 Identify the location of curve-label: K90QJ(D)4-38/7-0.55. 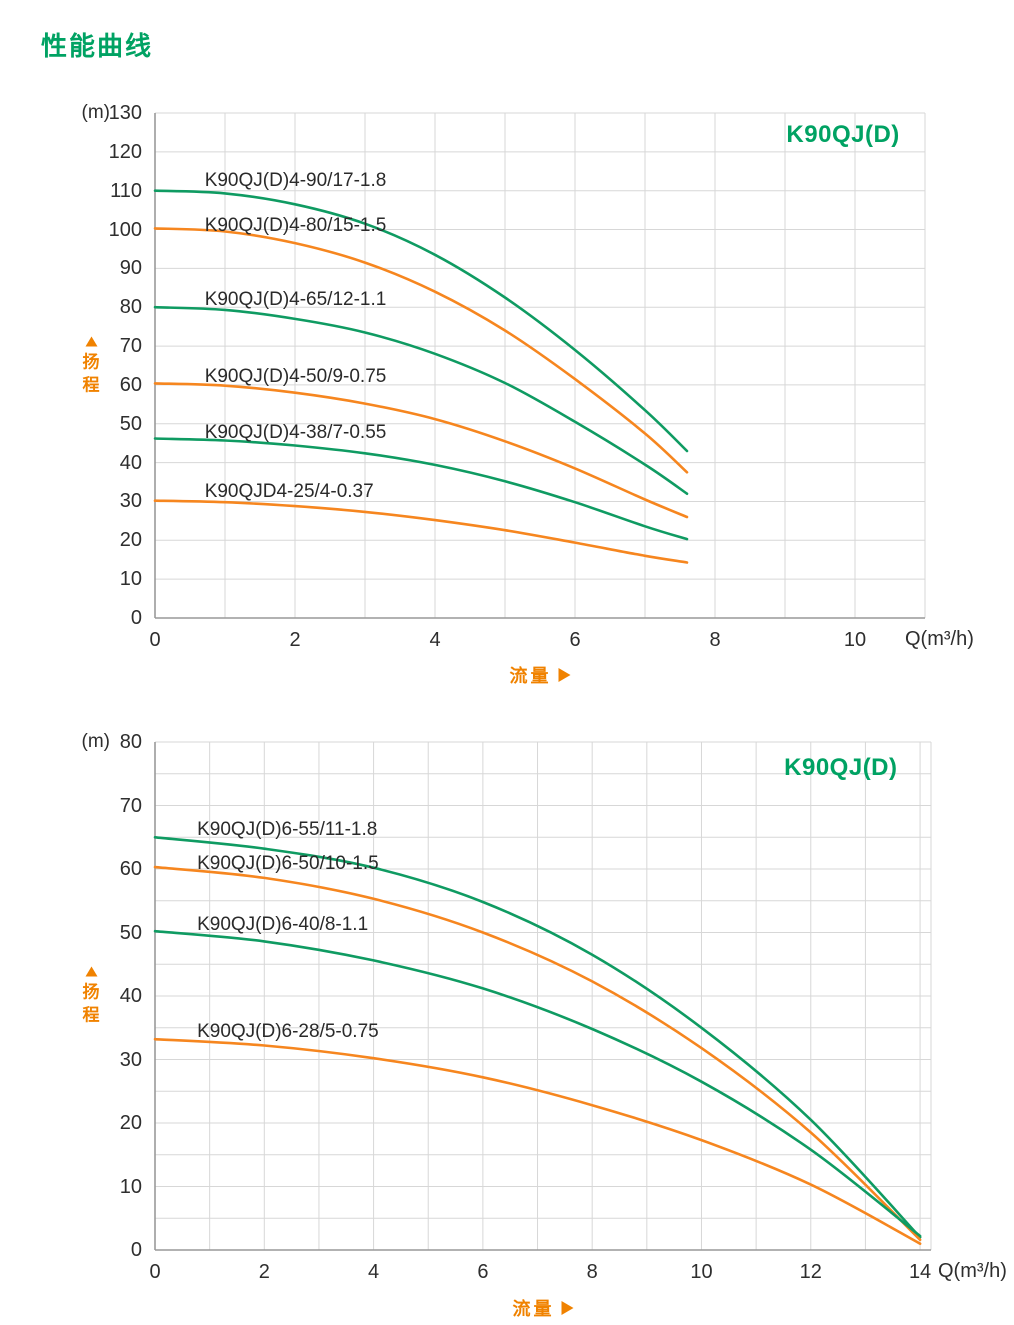
(295, 433).